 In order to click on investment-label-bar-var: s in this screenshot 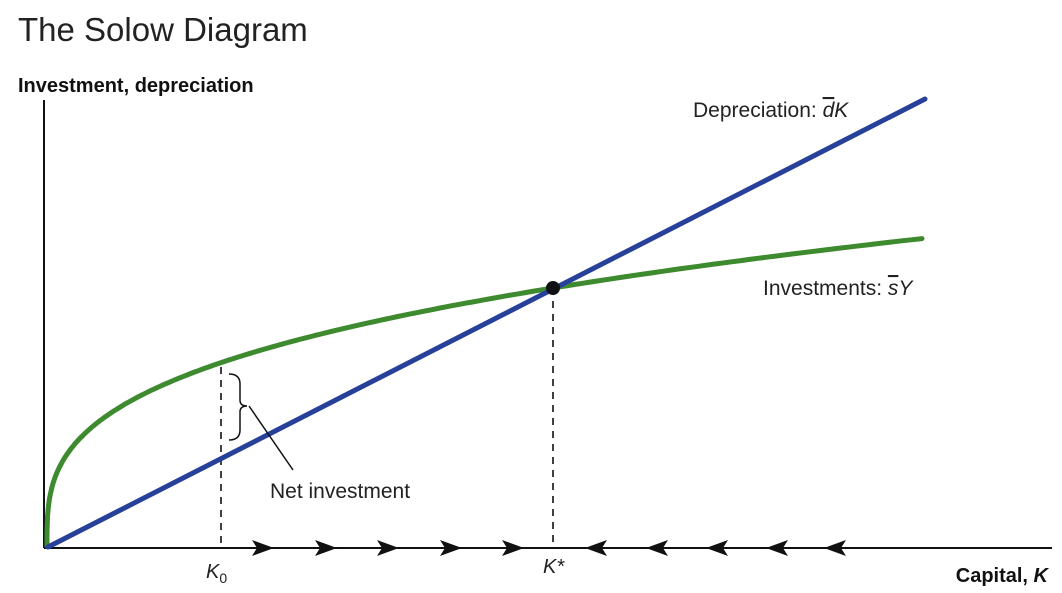, I will do `click(893, 288)`.